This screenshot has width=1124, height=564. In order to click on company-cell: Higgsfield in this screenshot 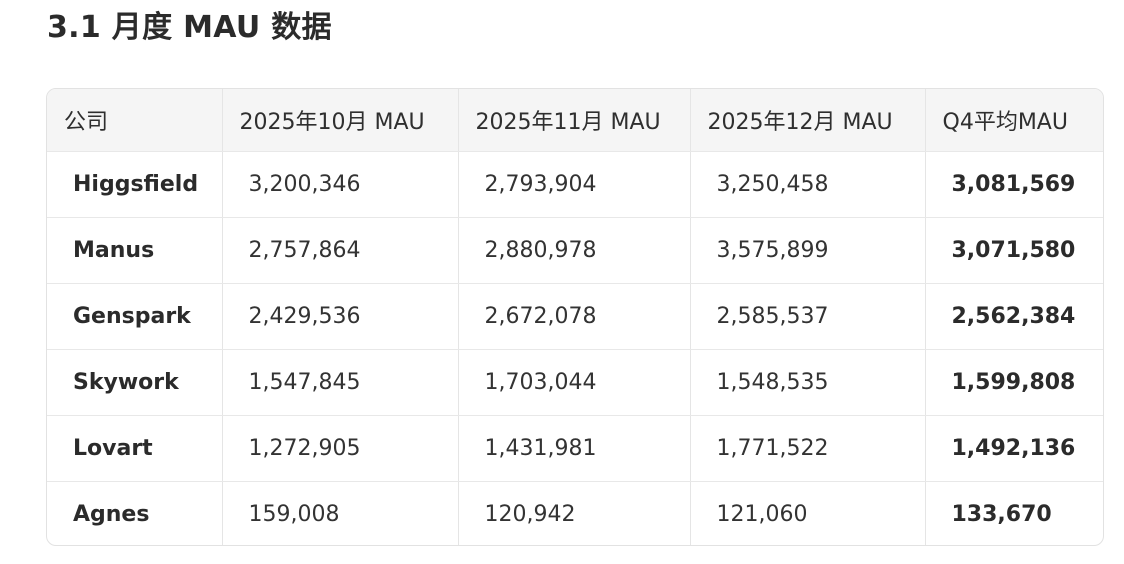, I will do `click(135, 184)`.